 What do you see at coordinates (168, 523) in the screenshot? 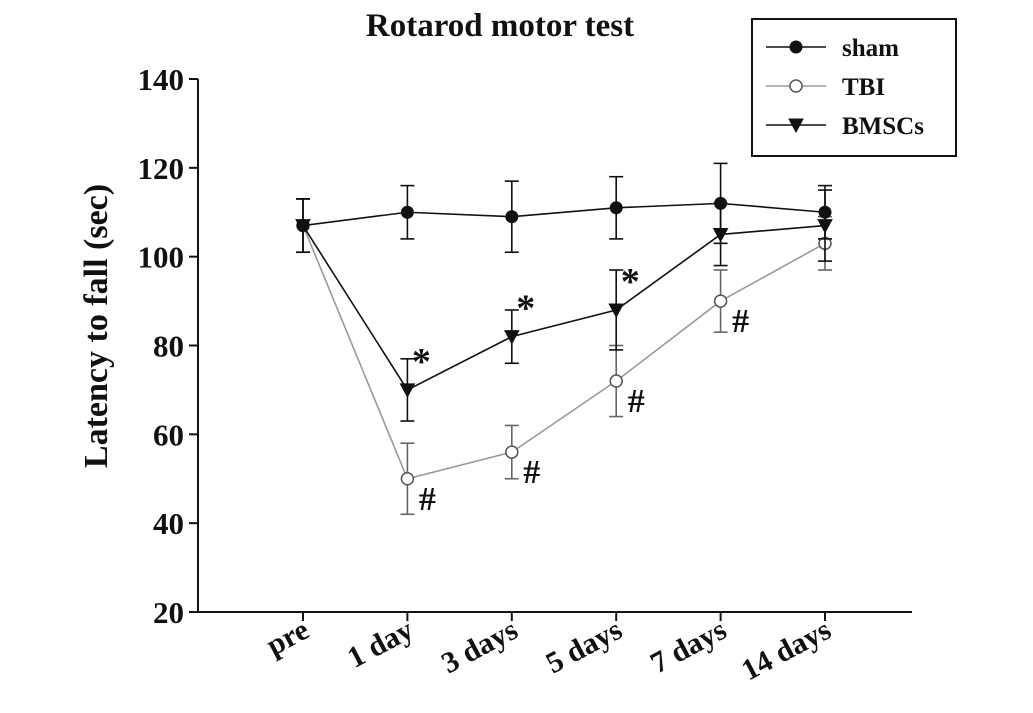
I see `y-tick-label: 40` at bounding box center [168, 523].